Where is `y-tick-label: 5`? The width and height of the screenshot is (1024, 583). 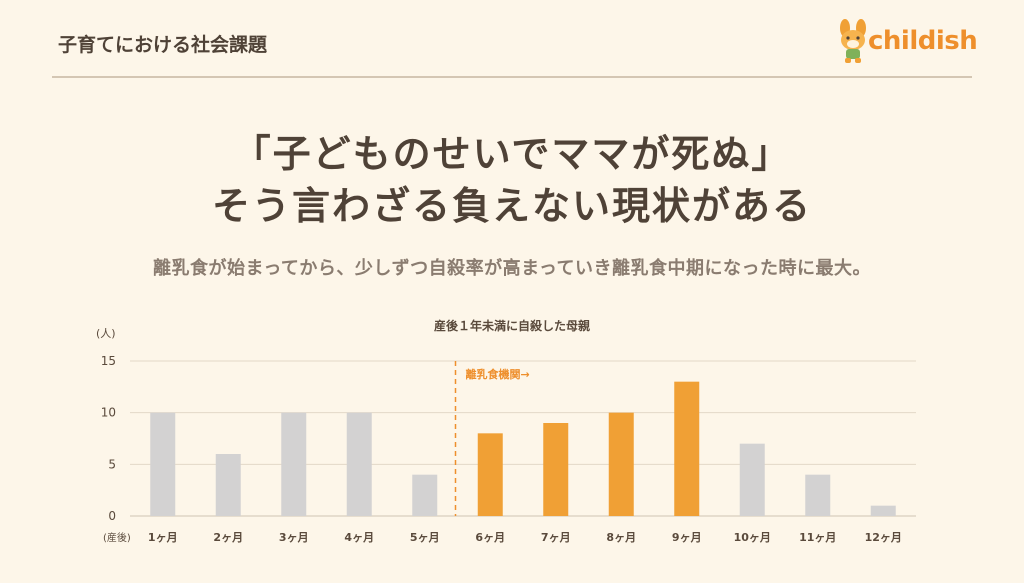
y-tick-label: 5 is located at coordinates (112, 464).